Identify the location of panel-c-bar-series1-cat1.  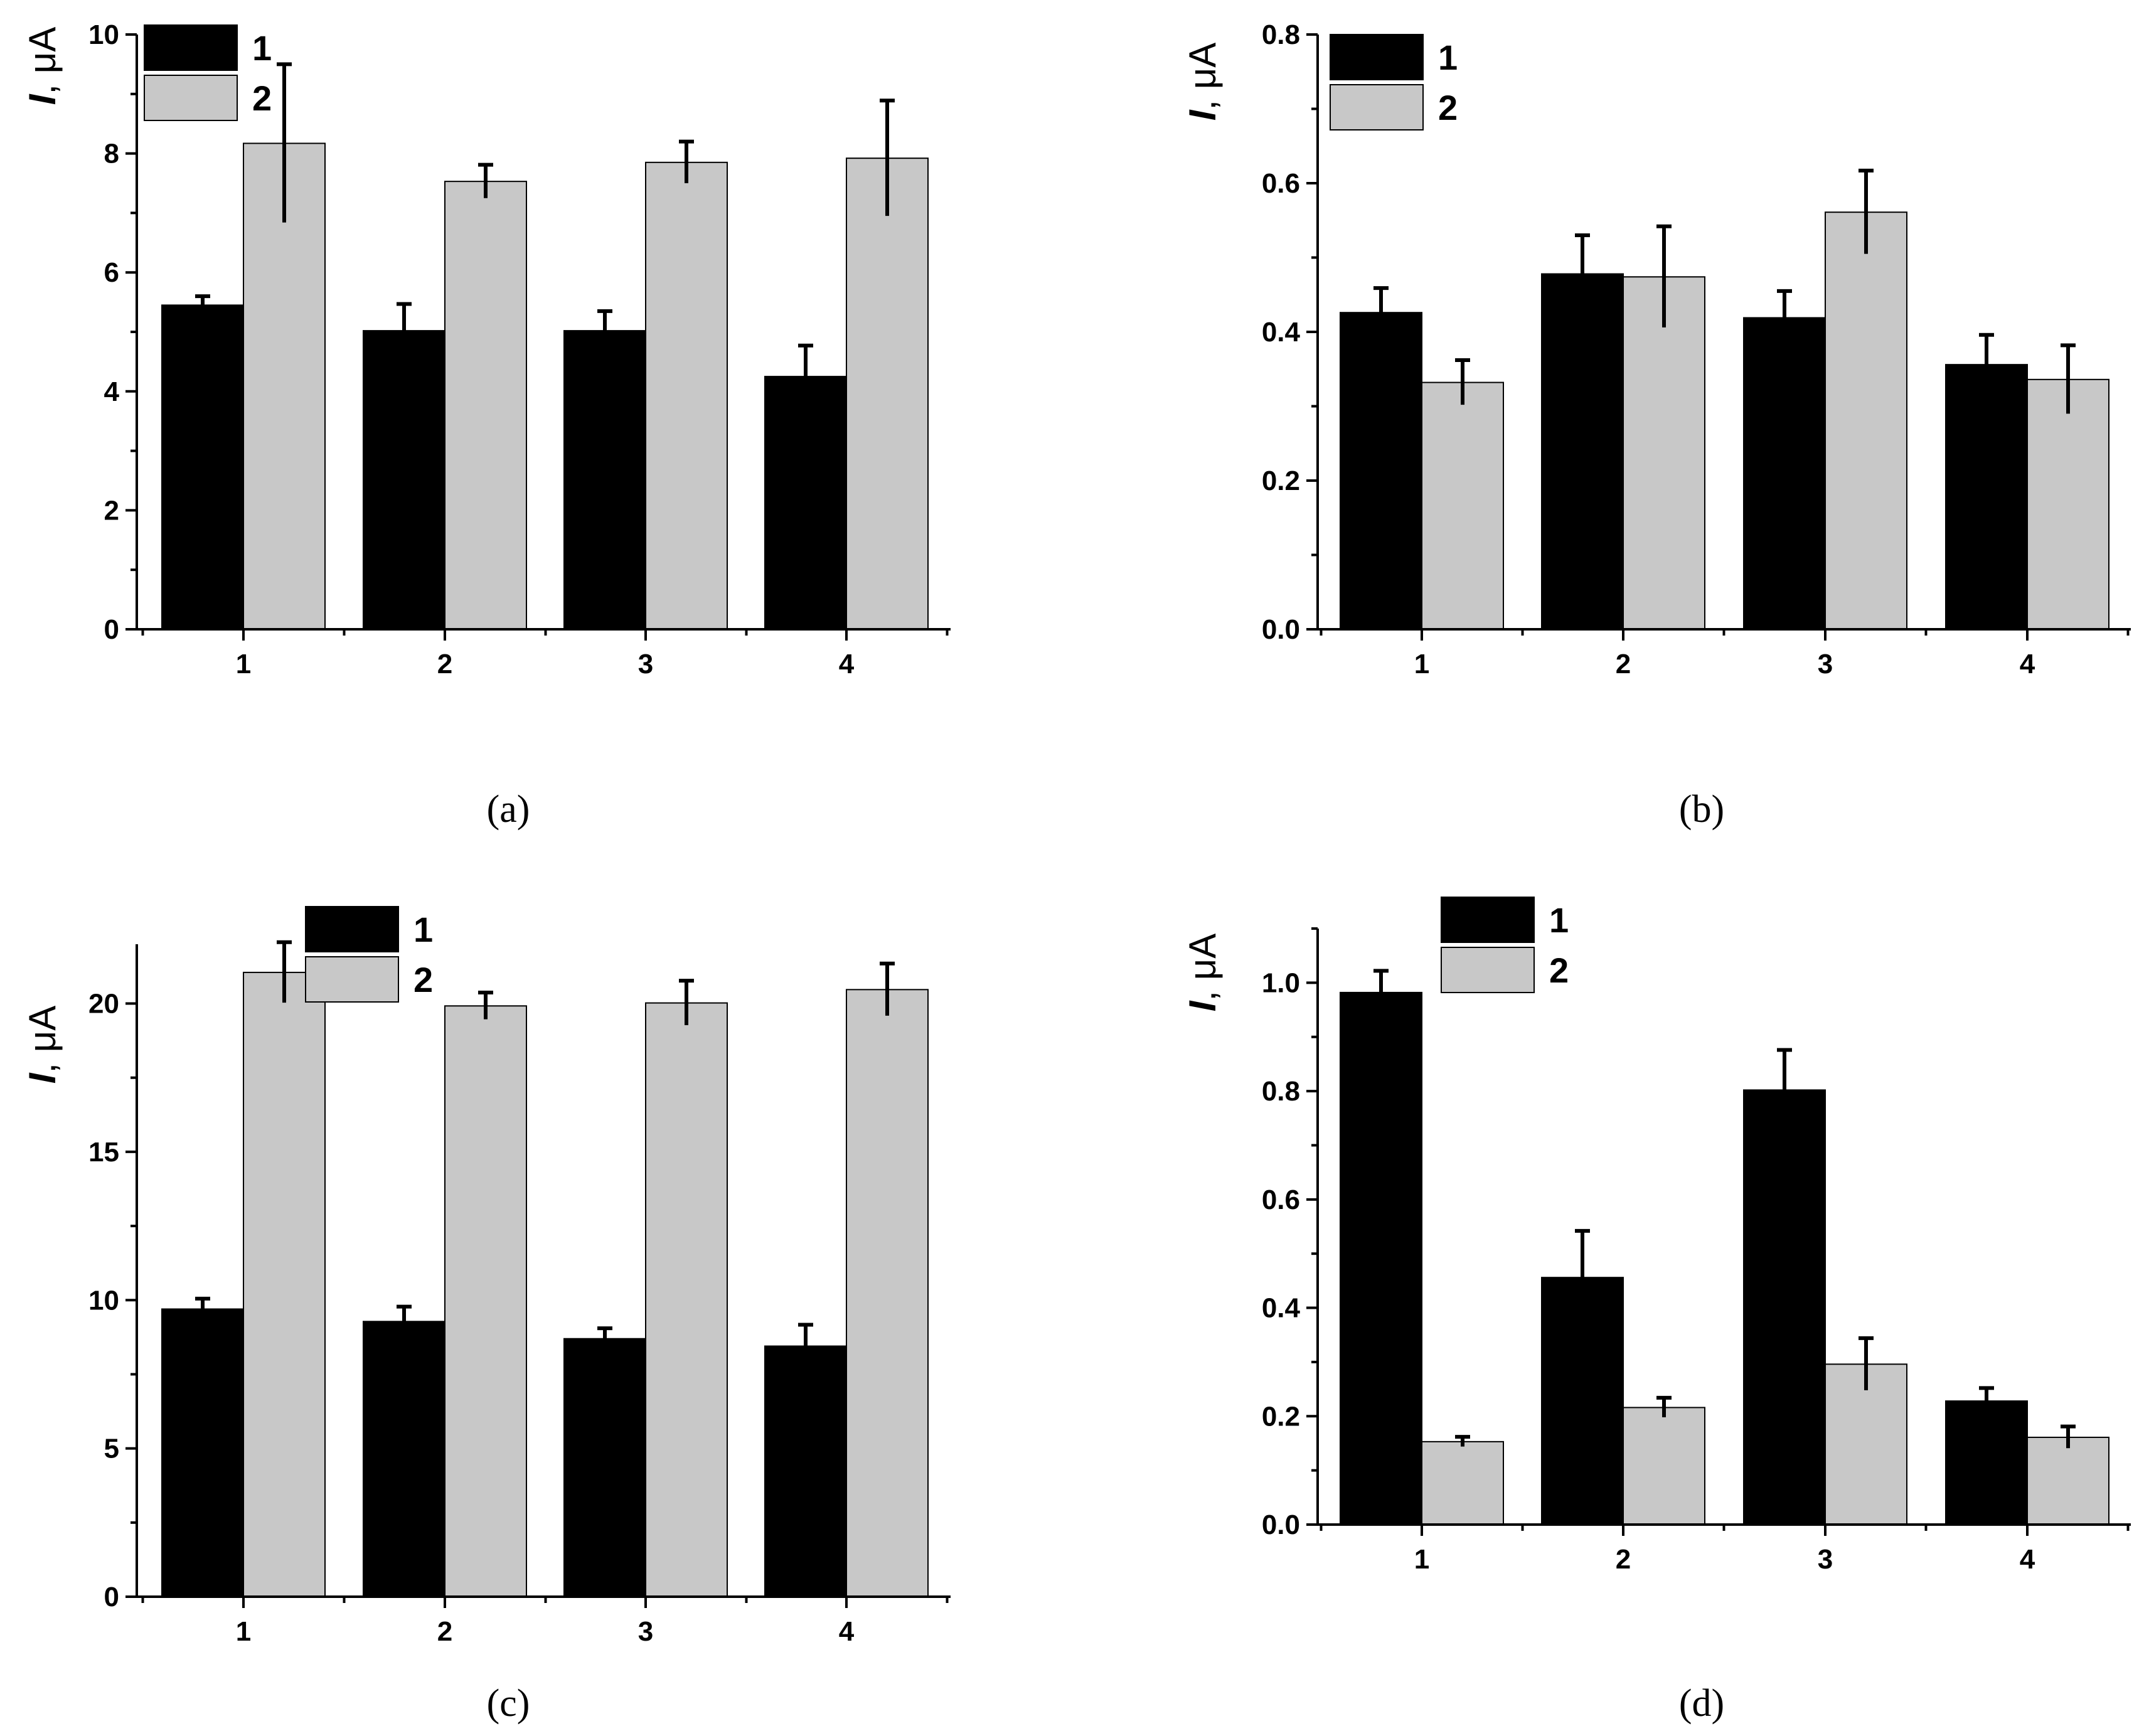
(202, 1453).